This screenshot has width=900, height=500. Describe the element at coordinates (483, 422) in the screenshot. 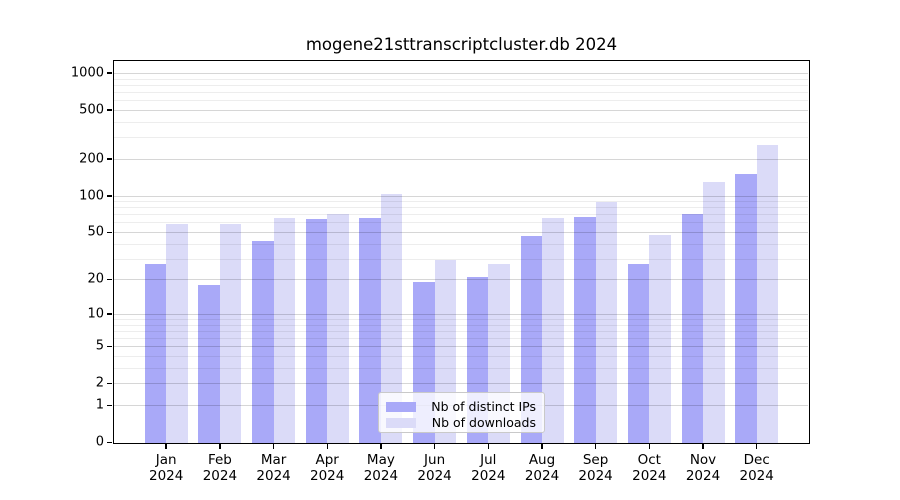

I see `legend-label-downloads: Nb of downloads` at that location.